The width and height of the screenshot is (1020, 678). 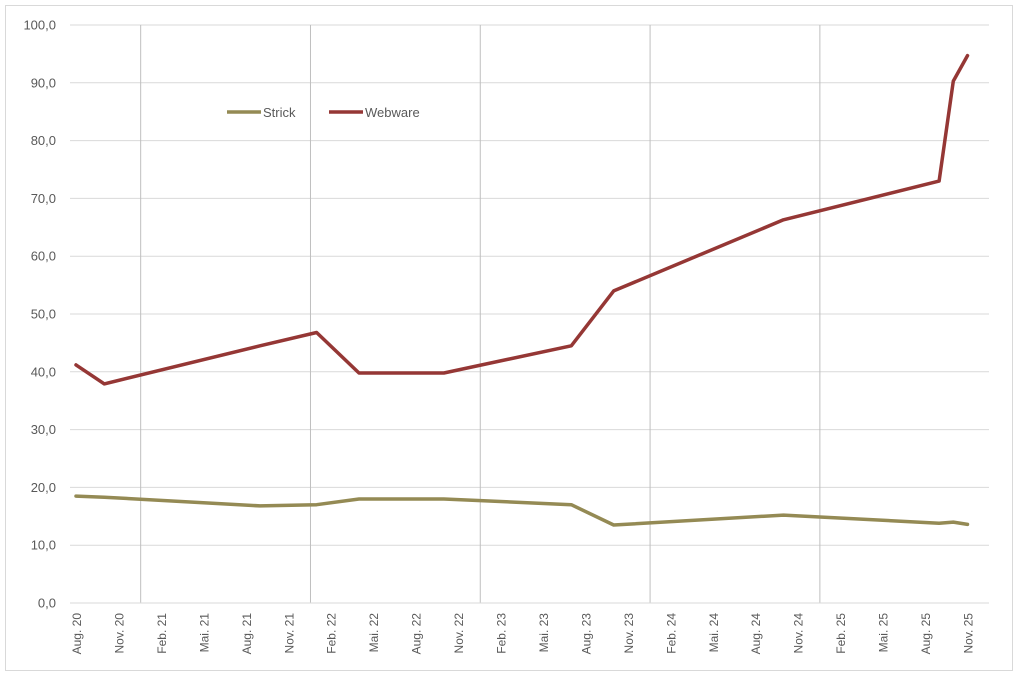 What do you see at coordinates (43, 140) in the screenshot?
I see `y-tick-label: 80,0` at bounding box center [43, 140].